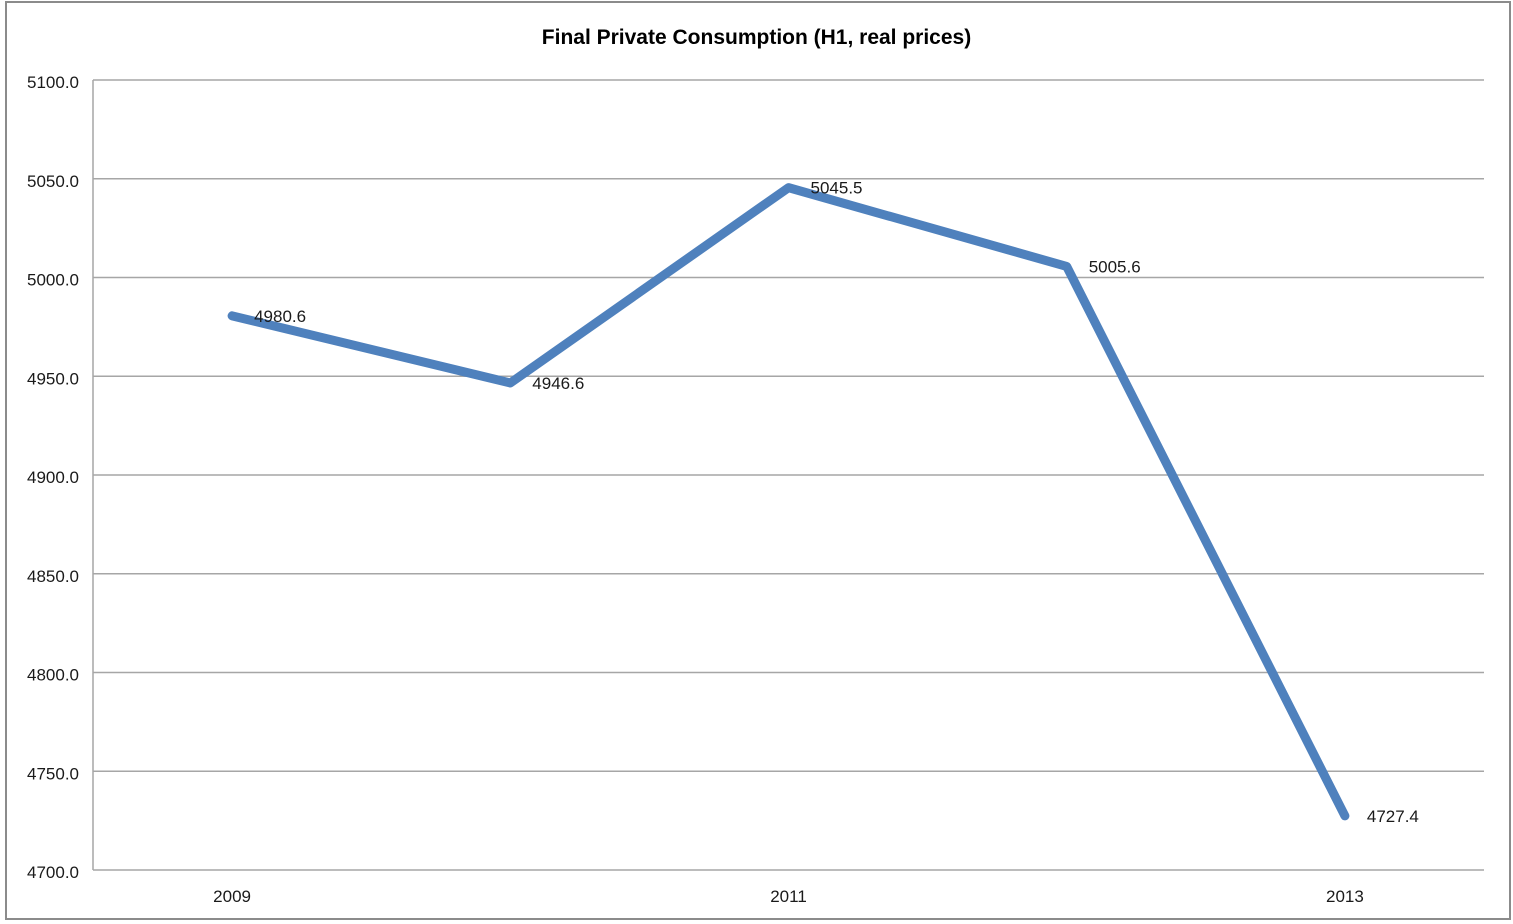  I want to click on data-label: 5045.5, so click(837, 188).